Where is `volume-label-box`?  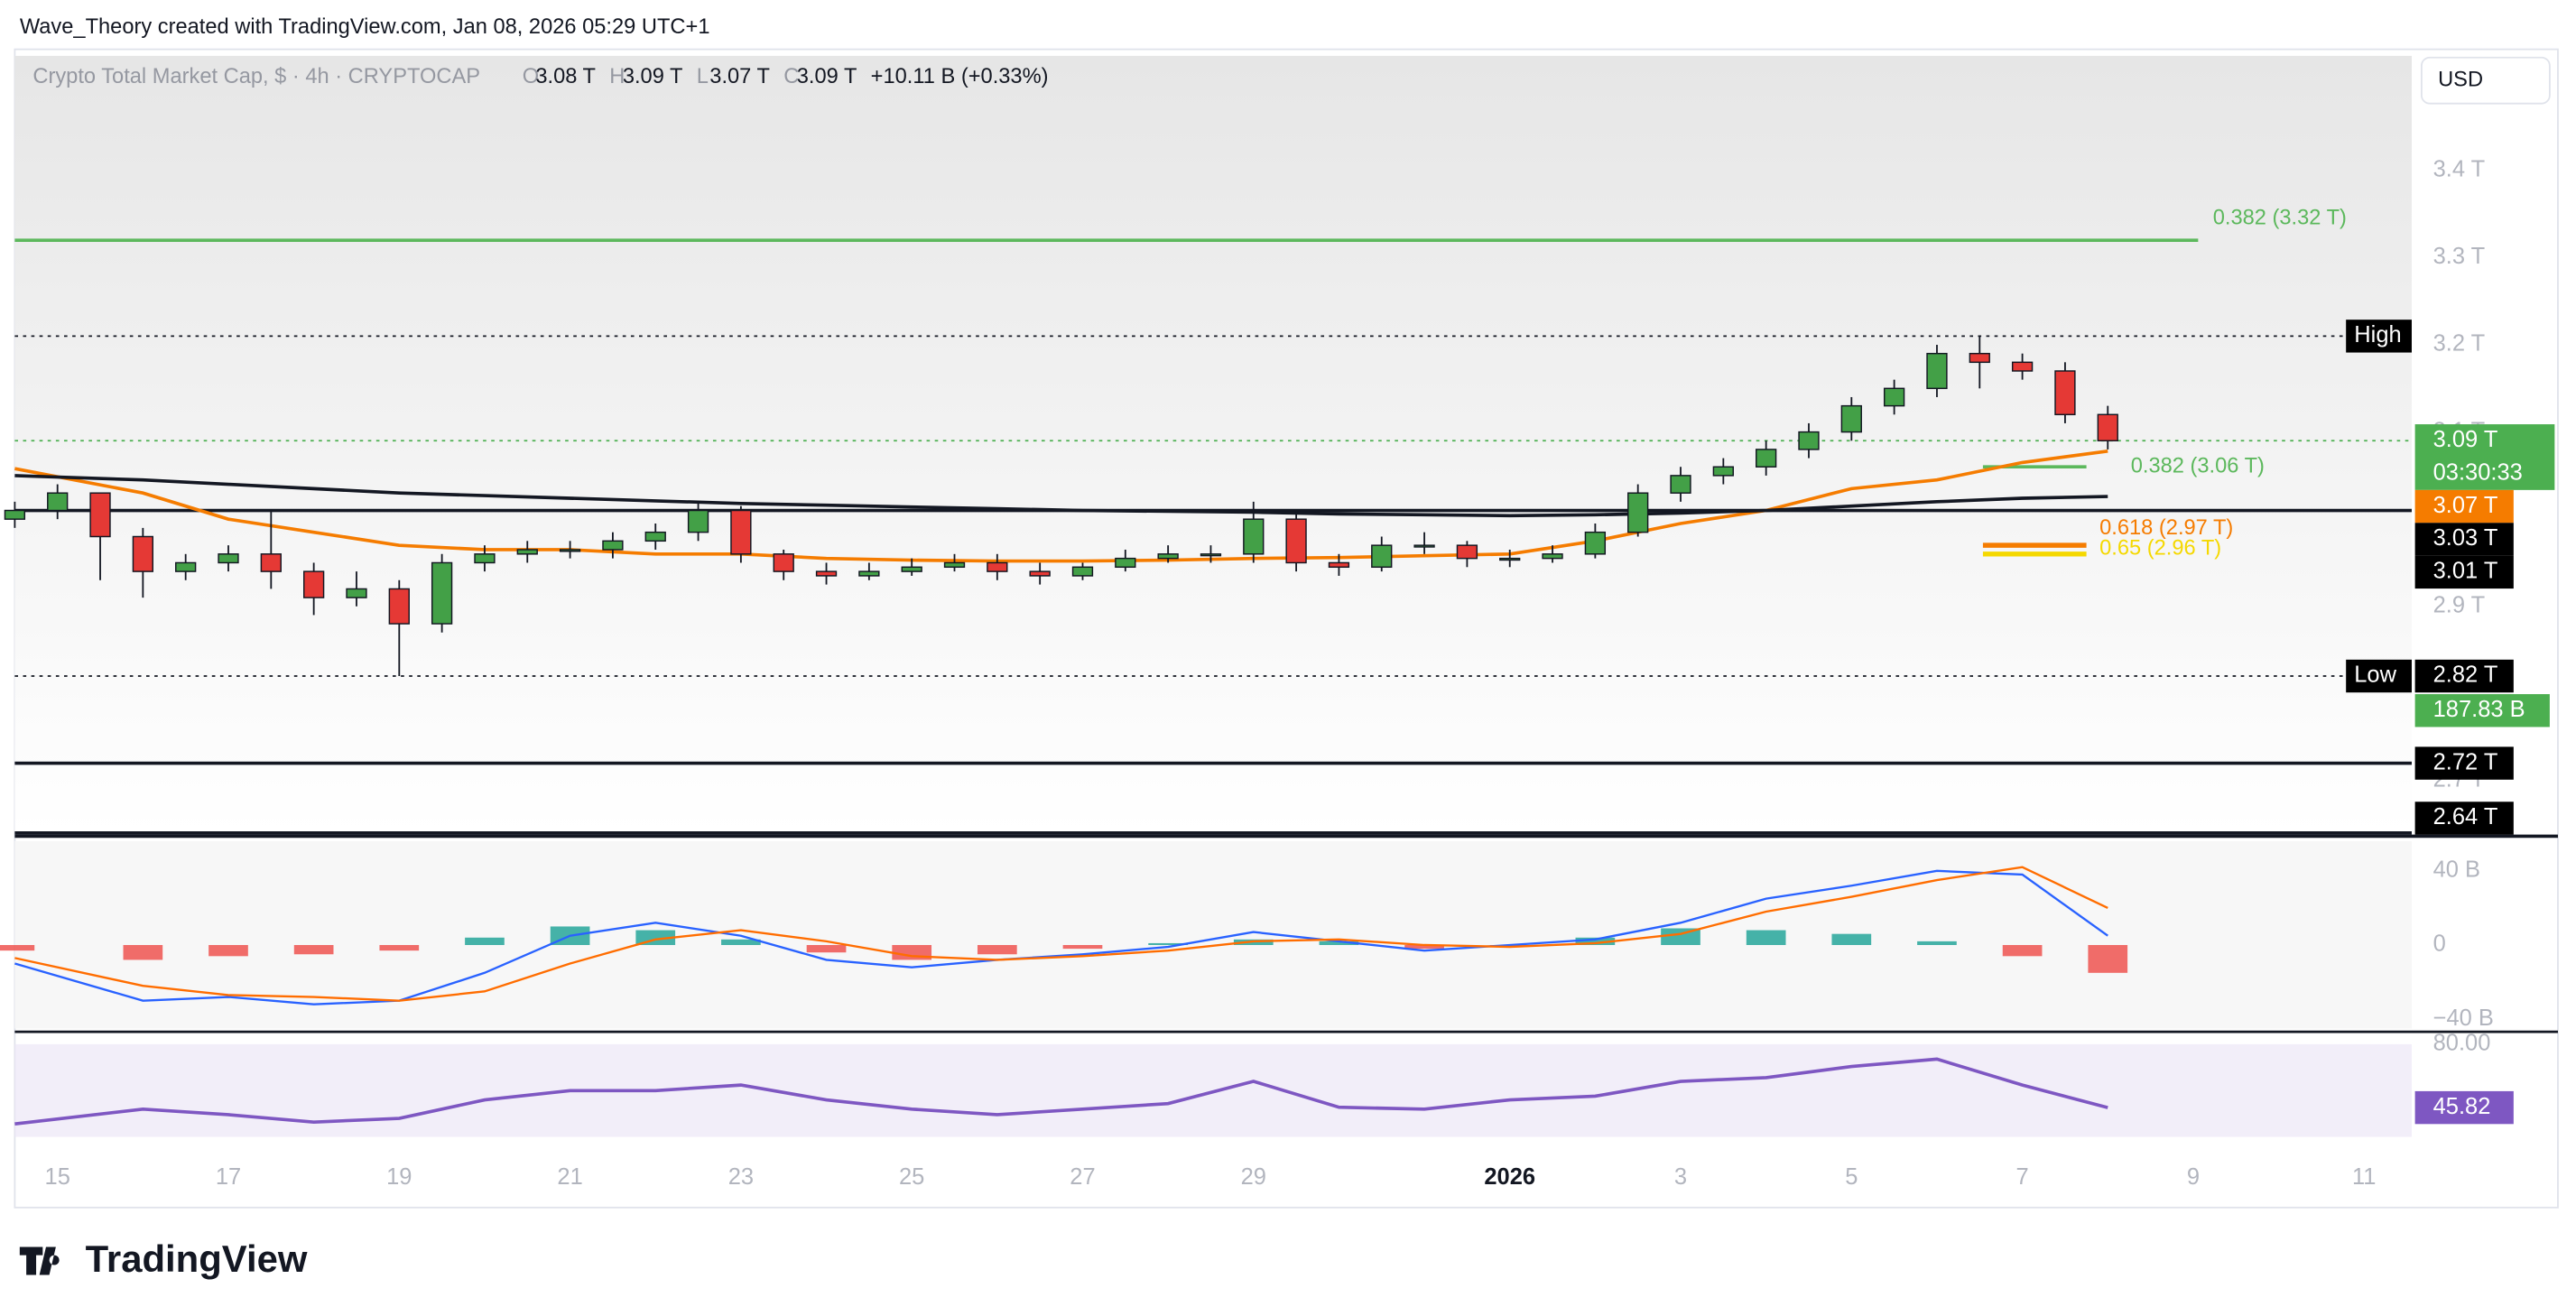
volume-label-box is located at coordinates (2482, 711).